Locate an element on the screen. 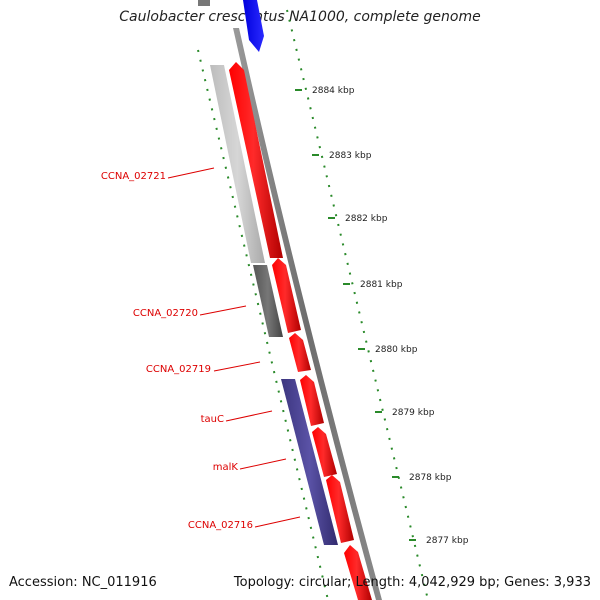  gene-label: CCNA_02716 is located at coordinates (220, 525).